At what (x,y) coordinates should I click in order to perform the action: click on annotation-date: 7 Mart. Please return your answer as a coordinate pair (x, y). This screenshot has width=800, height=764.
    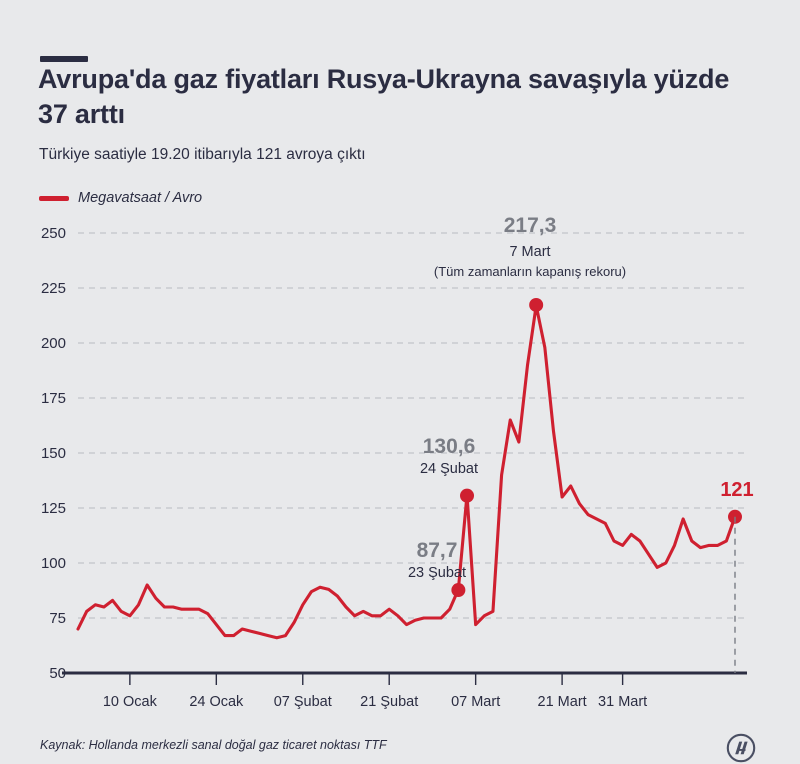
    Looking at the image, I should click on (529, 252).